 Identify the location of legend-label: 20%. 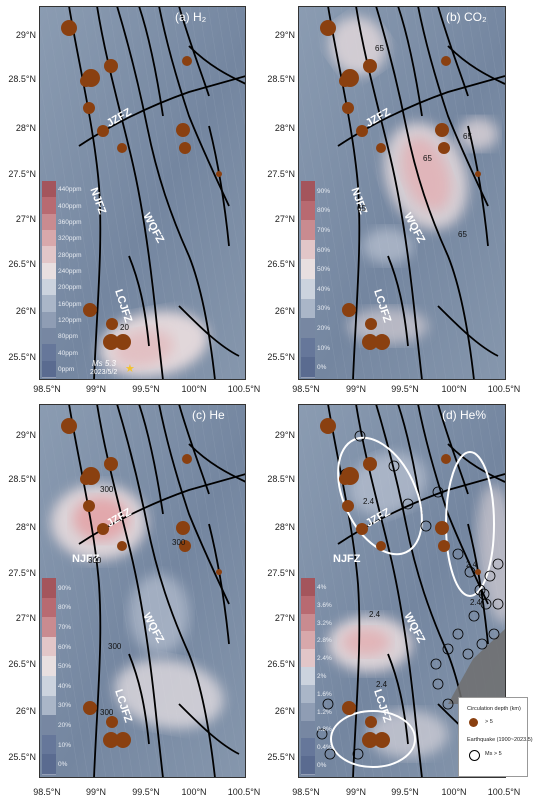
(324, 328).